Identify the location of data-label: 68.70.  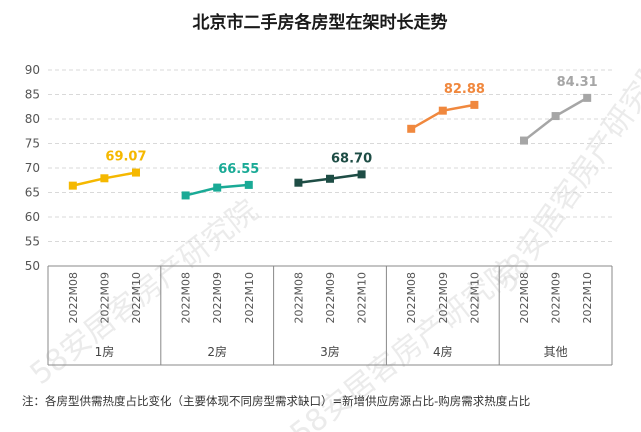
(351, 158).